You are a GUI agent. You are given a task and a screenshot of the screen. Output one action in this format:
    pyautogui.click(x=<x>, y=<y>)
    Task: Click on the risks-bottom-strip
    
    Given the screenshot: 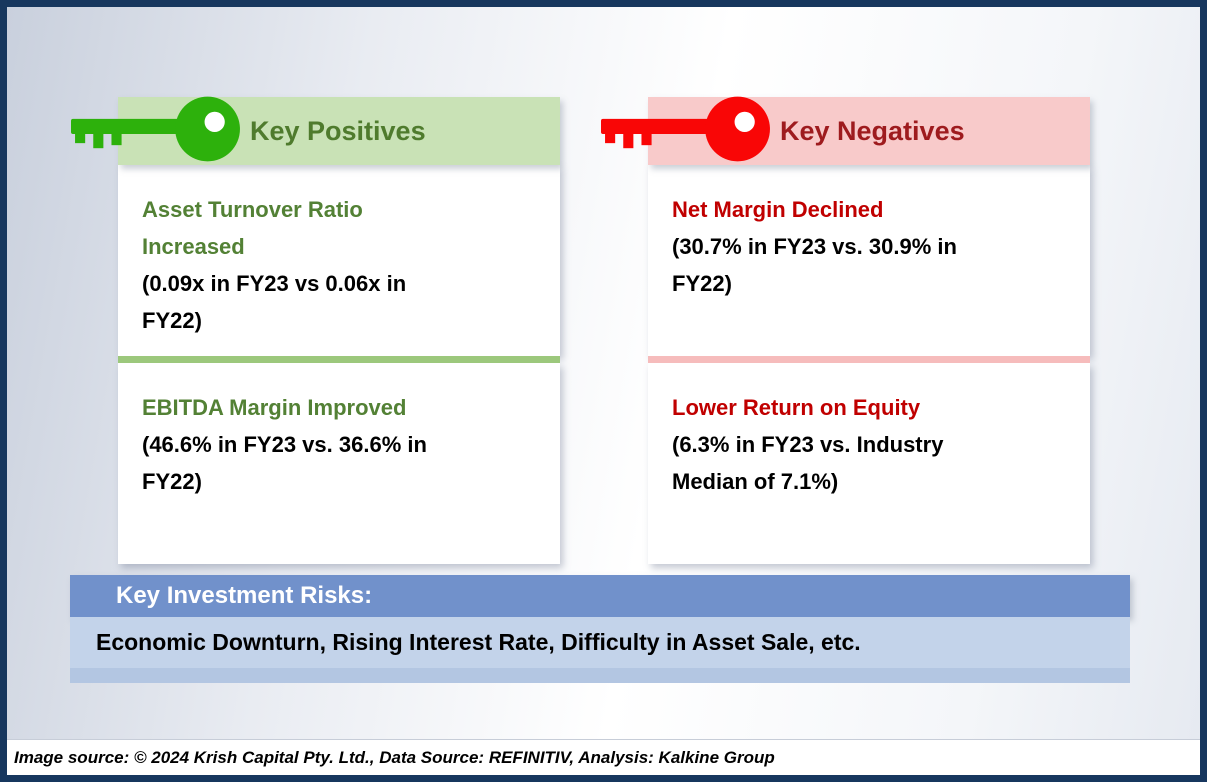 What is the action you would take?
    pyautogui.click(x=600, y=675)
    